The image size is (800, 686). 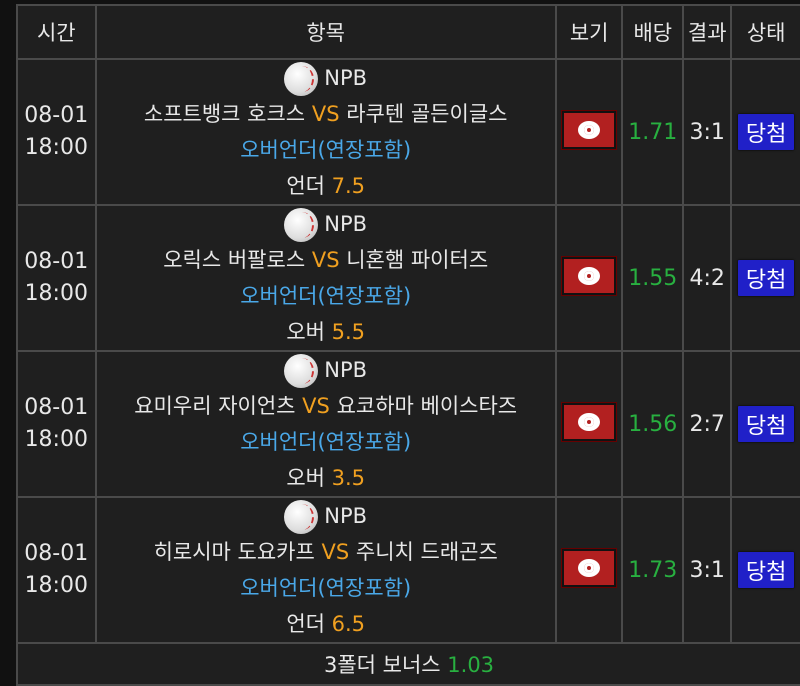 I want to click on odds: 1.56, so click(x=653, y=424).